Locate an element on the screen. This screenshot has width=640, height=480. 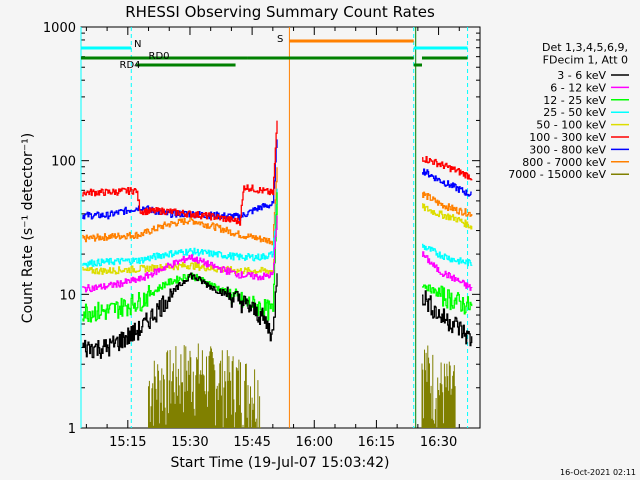
y-tick-label: 1 is located at coordinates (72, 429).